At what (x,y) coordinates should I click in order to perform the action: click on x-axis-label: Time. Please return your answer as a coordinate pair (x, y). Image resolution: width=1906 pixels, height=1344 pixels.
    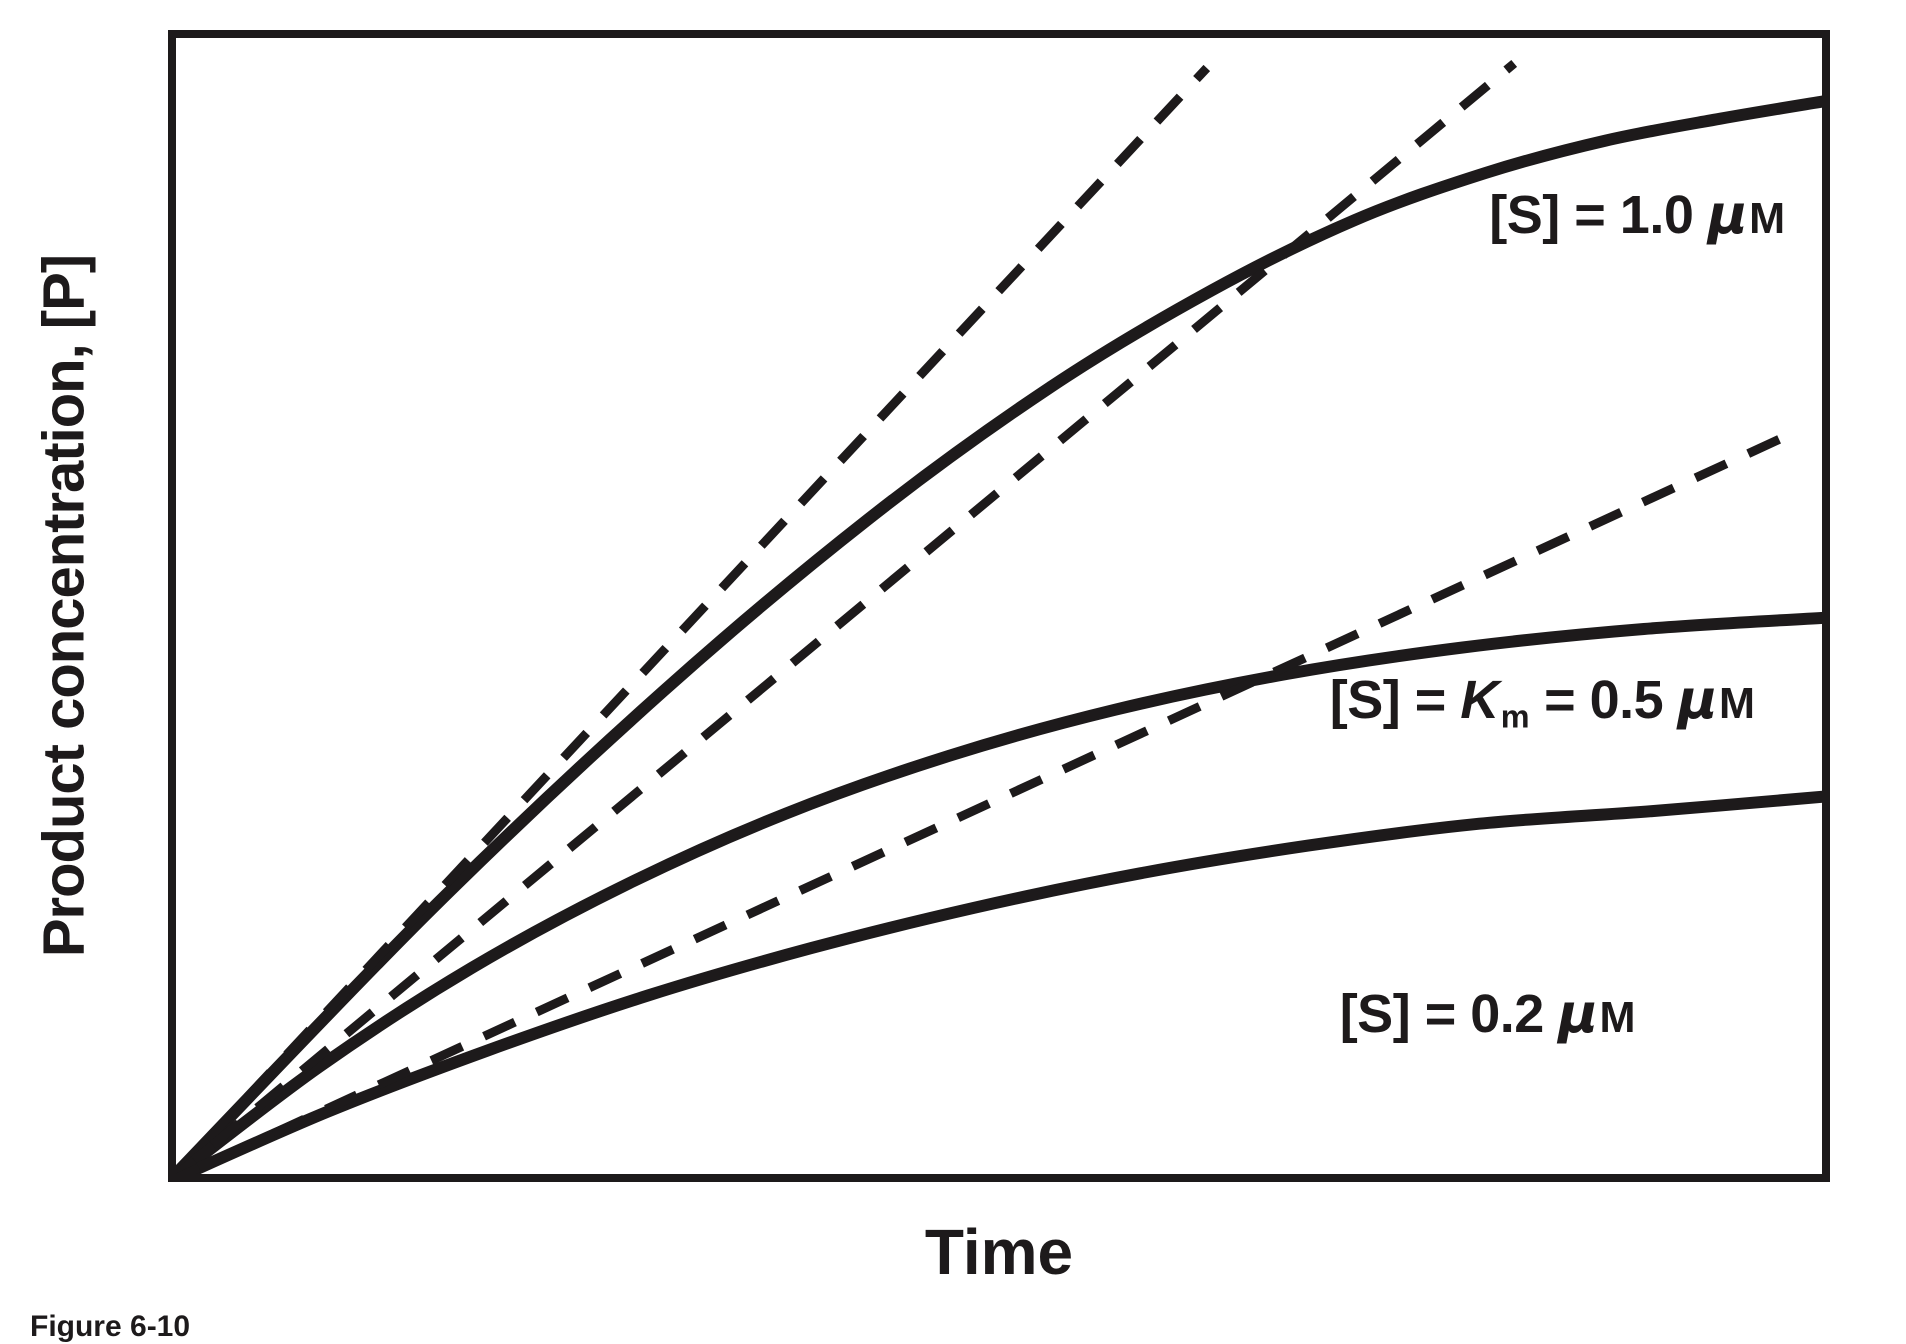
    Looking at the image, I should click on (999, 1252).